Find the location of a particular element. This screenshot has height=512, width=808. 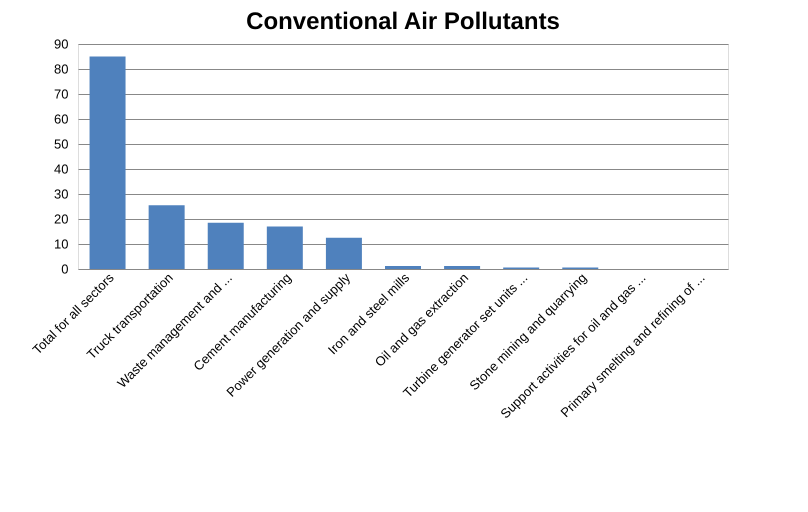

y-tick-label: 80 is located at coordinates (61, 69).